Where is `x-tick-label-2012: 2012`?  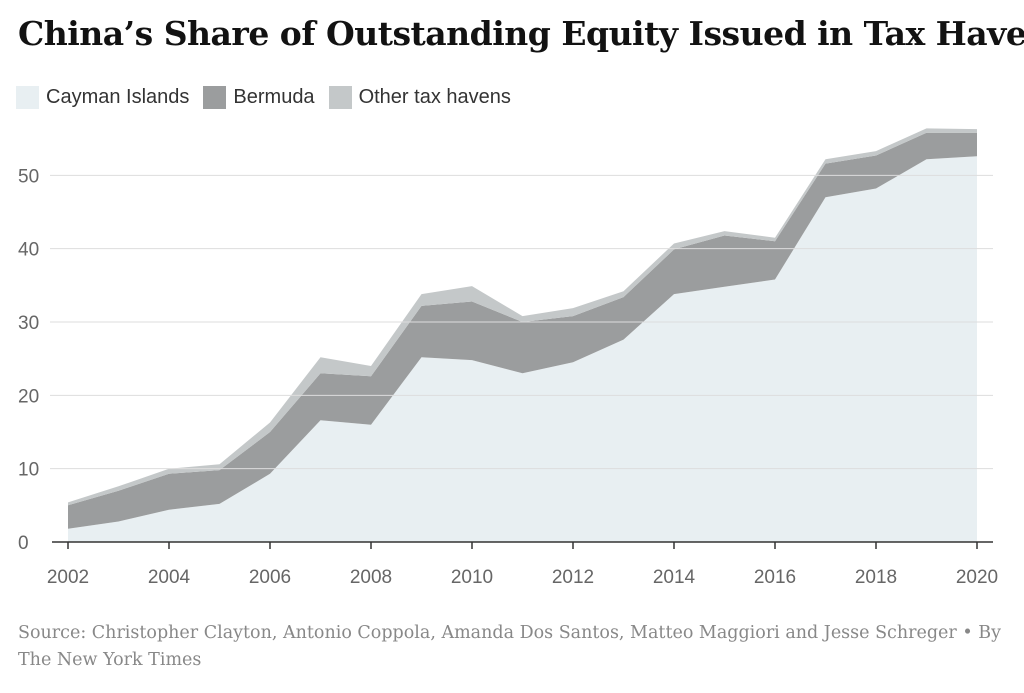 x-tick-label-2012: 2012 is located at coordinates (573, 577).